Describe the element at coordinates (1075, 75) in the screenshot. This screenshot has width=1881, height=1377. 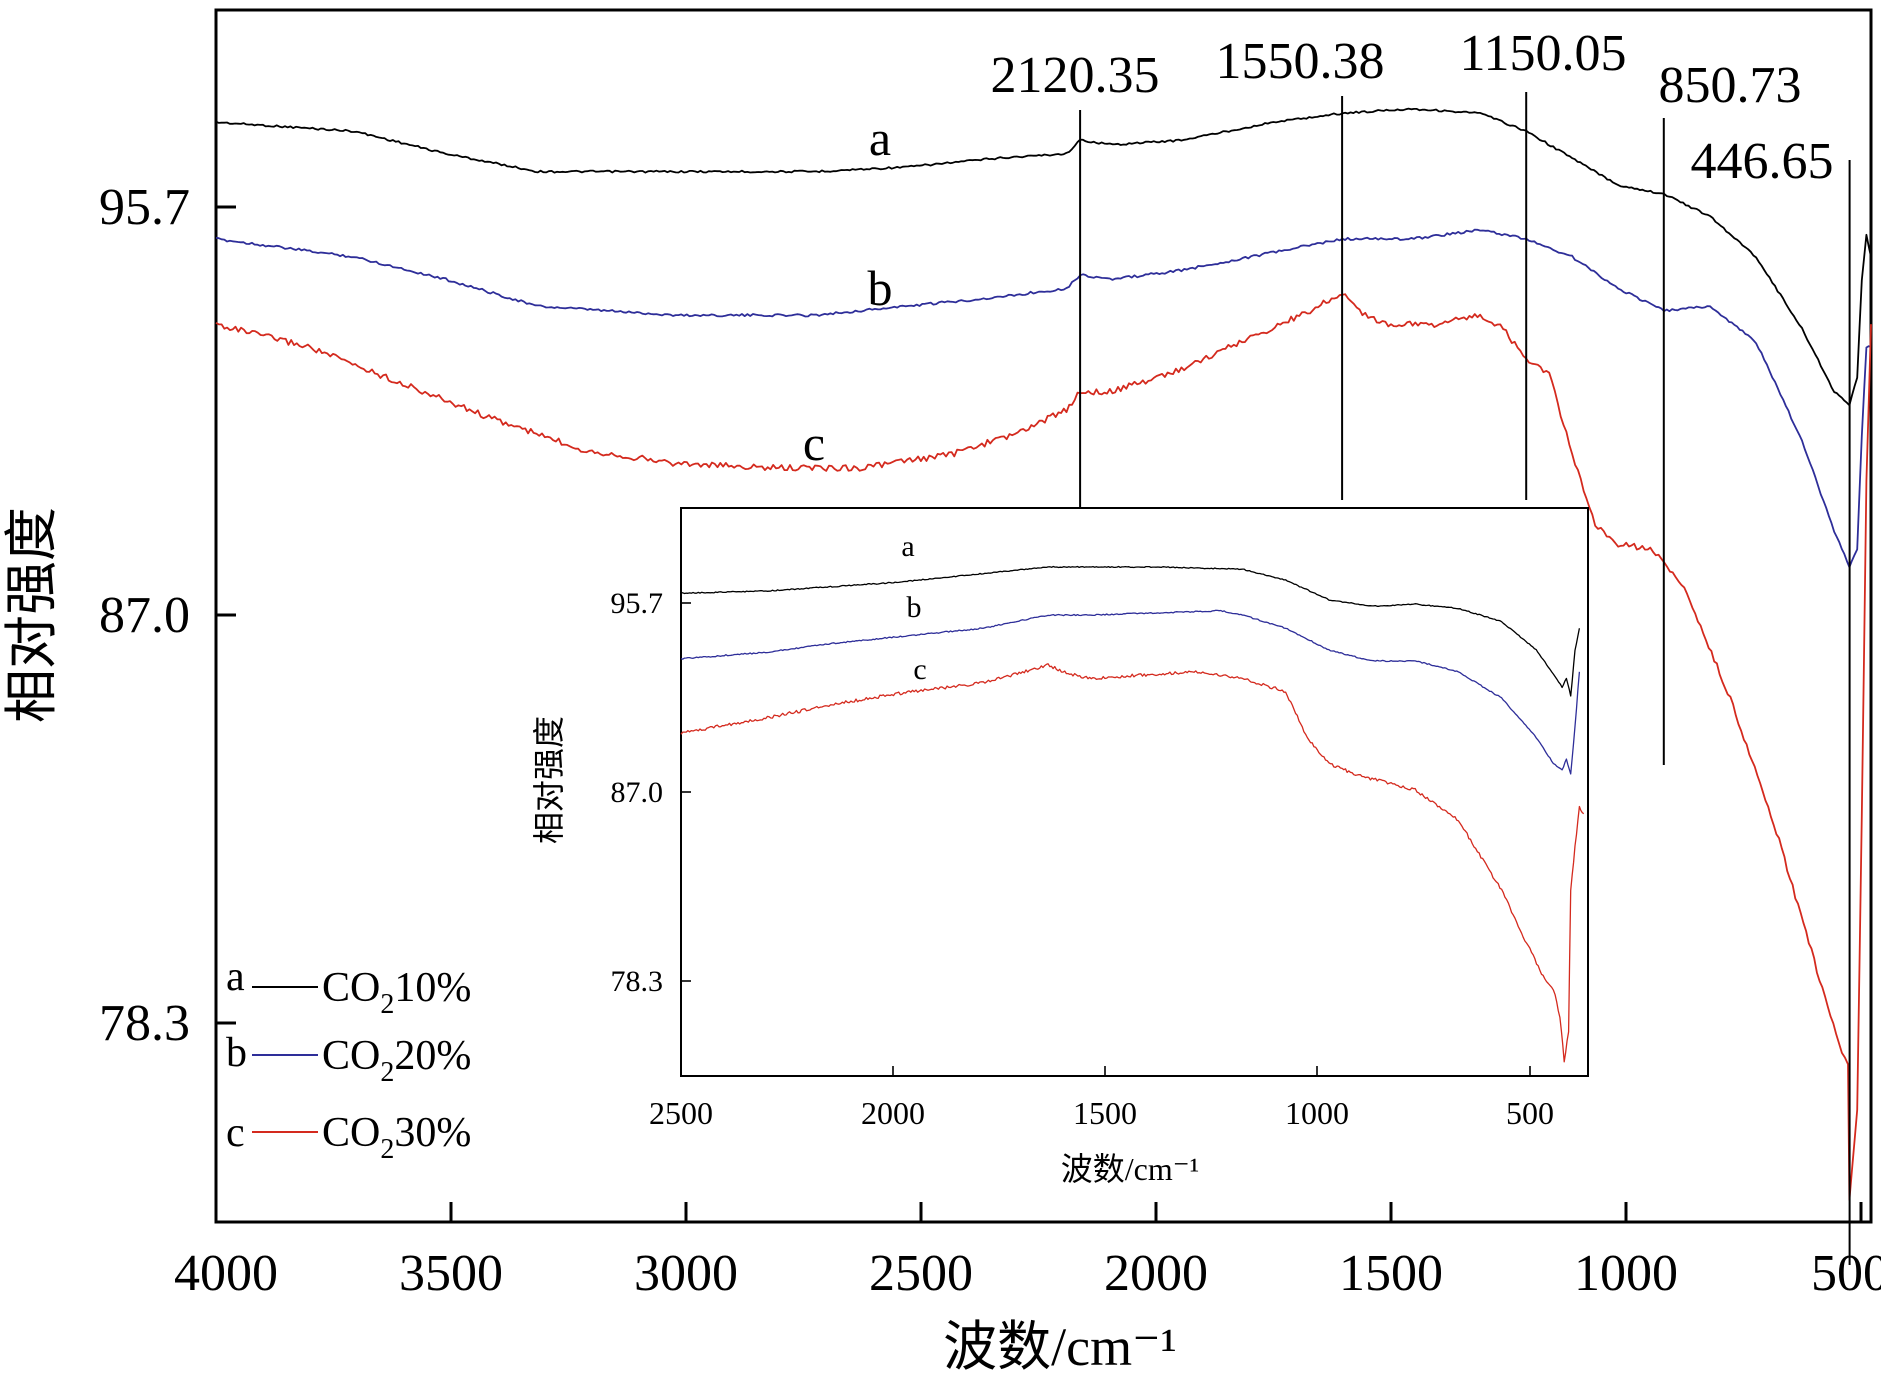
I see `peak-label-2120: 2120.35` at that location.